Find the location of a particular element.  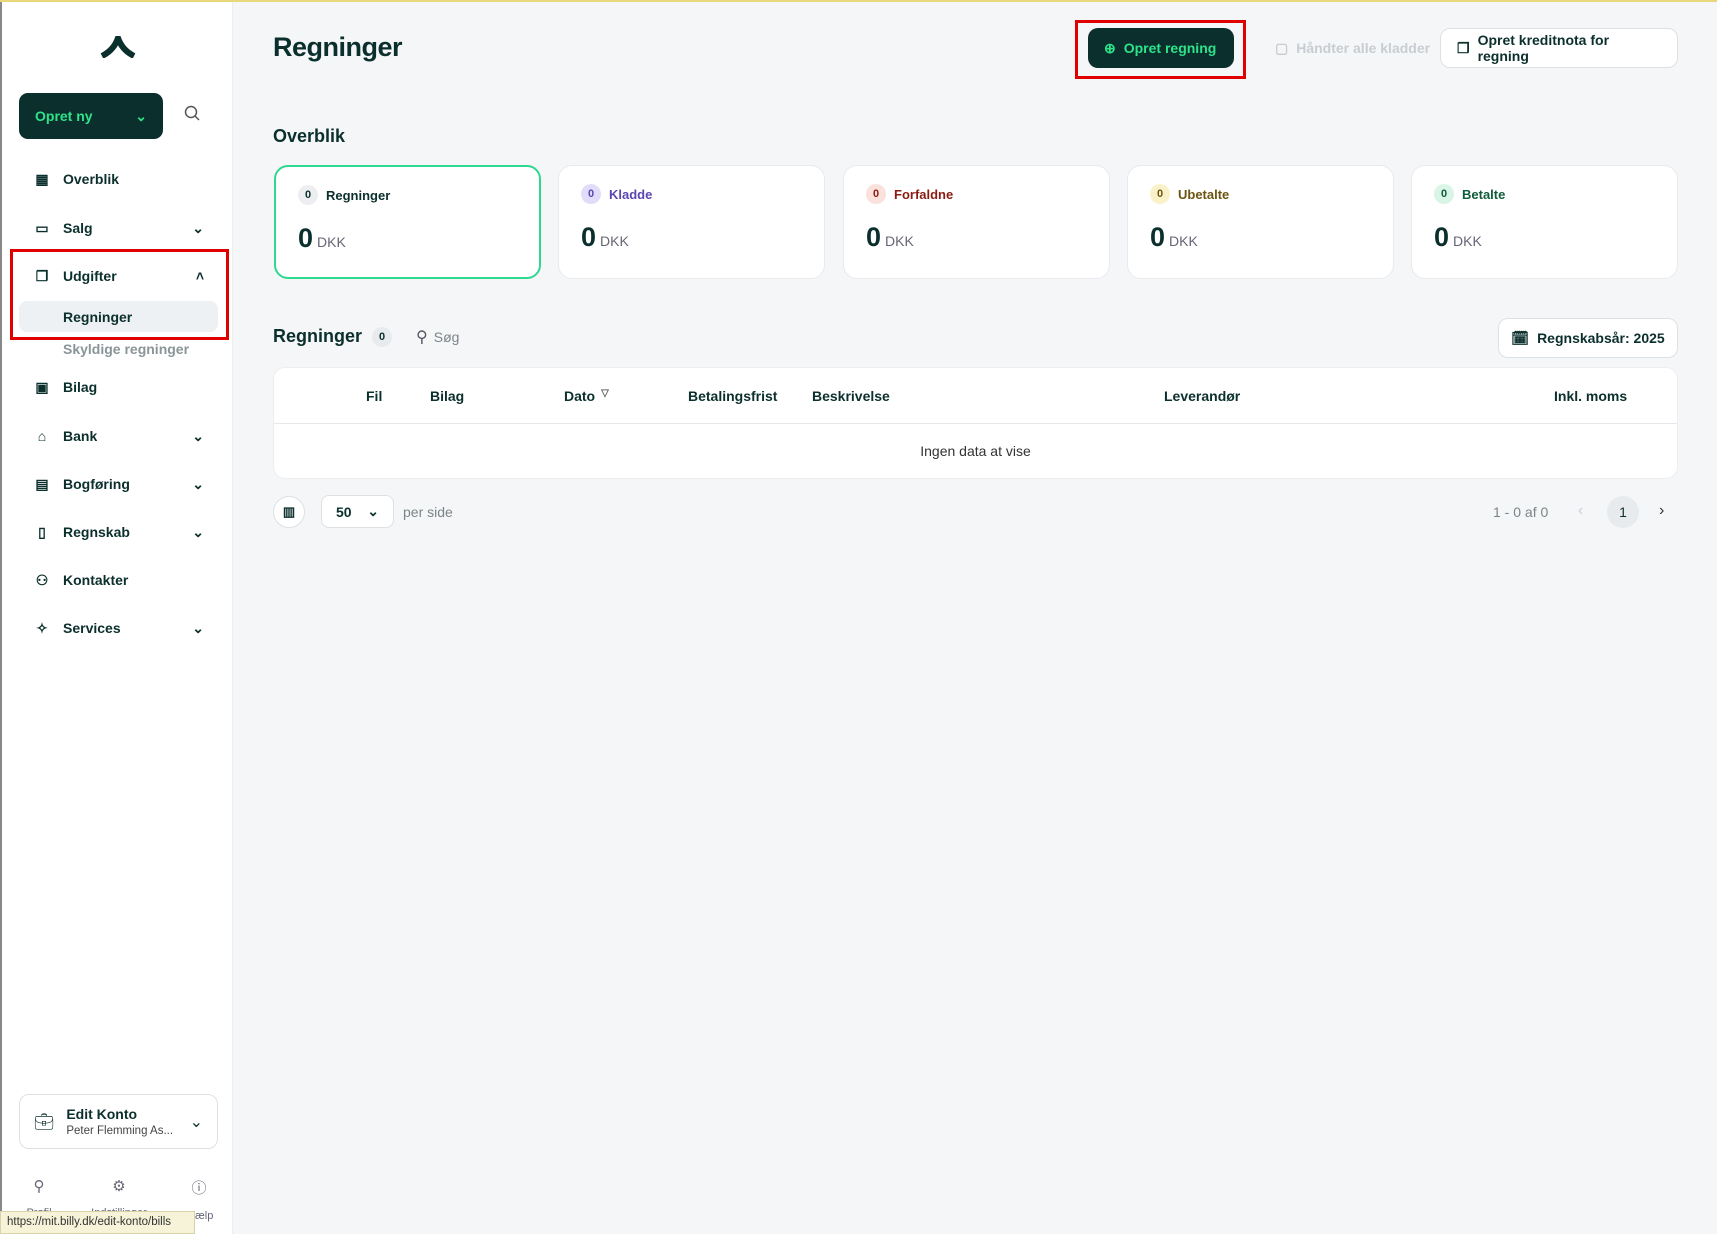

credit-note-label: Opret kreditnota for regning is located at coordinates (1543, 48).